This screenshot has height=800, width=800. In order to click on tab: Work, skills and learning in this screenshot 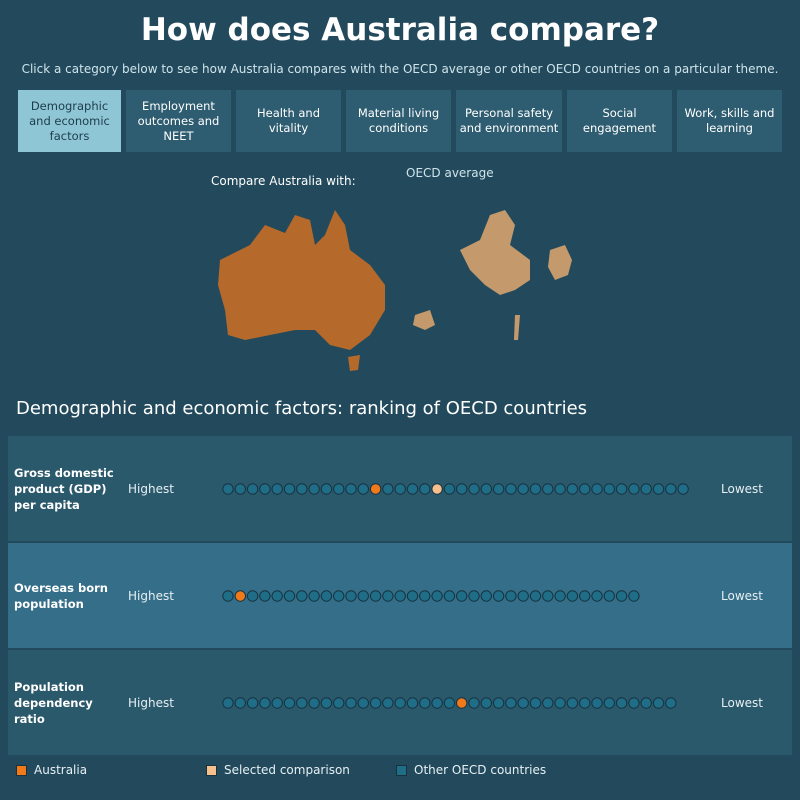, I will do `click(729, 121)`.